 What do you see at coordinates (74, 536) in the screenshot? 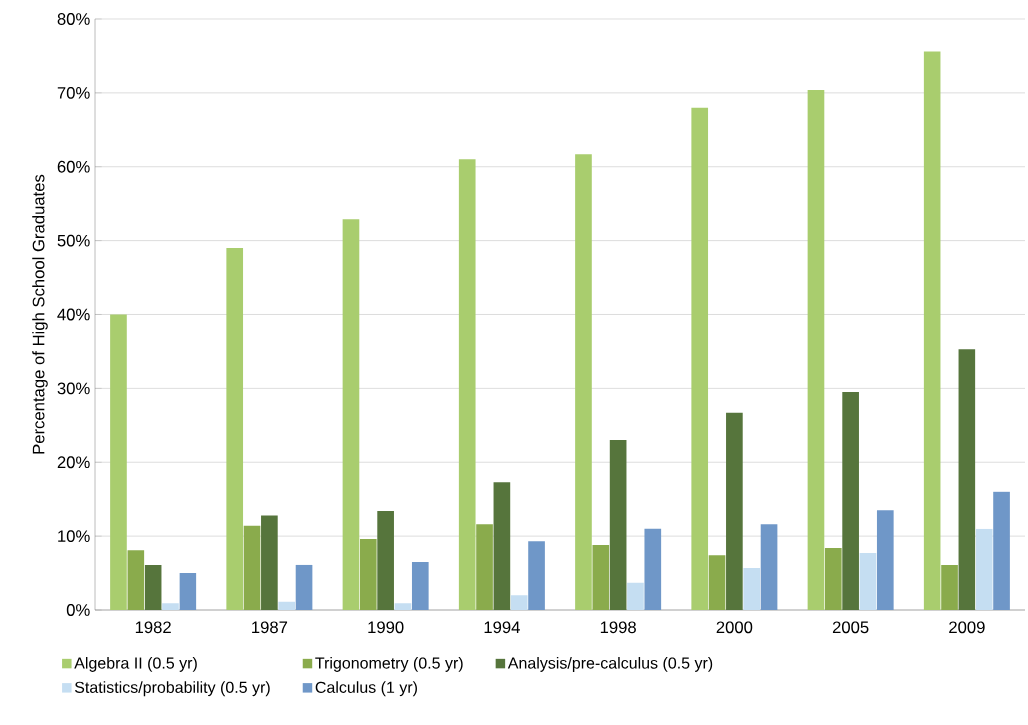
I see `y-tick-label: 10%` at bounding box center [74, 536].